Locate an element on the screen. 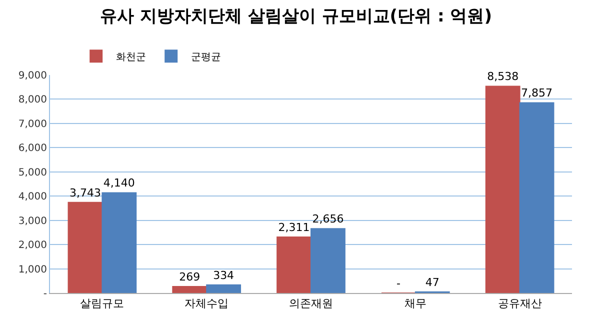  data-label: 7,857 is located at coordinates (537, 93).